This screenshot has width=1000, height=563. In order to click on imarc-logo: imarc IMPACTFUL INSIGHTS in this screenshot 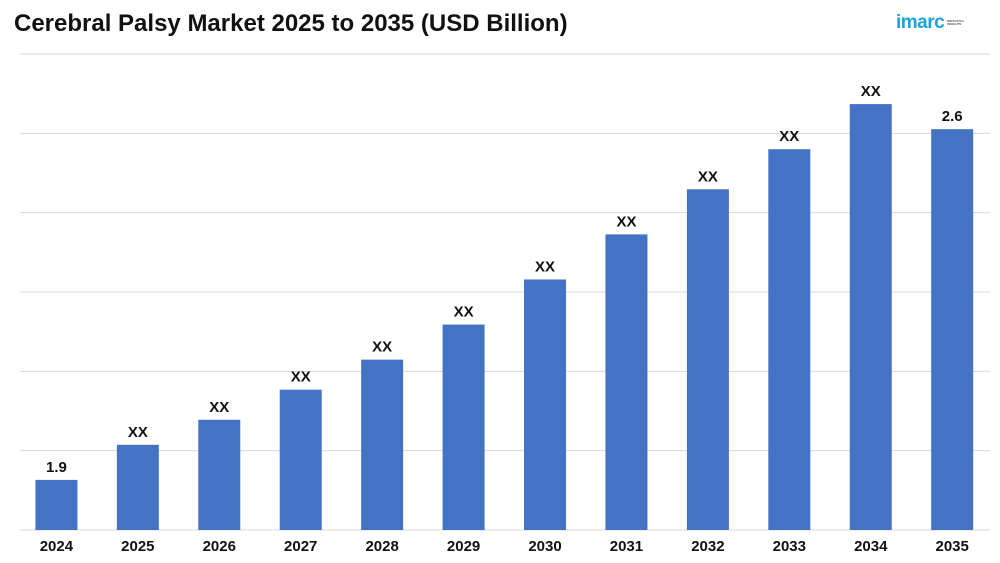, I will do `click(933, 23)`.